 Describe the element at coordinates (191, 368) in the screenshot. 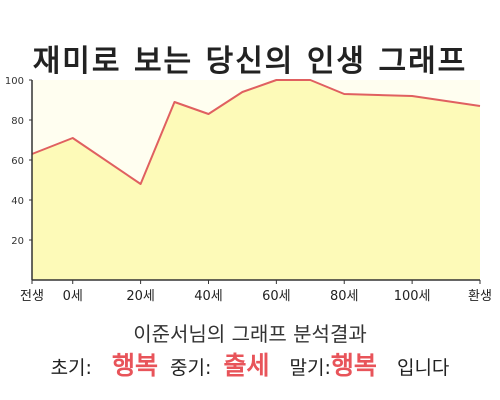

I see `middle-label: 중기:` at that location.